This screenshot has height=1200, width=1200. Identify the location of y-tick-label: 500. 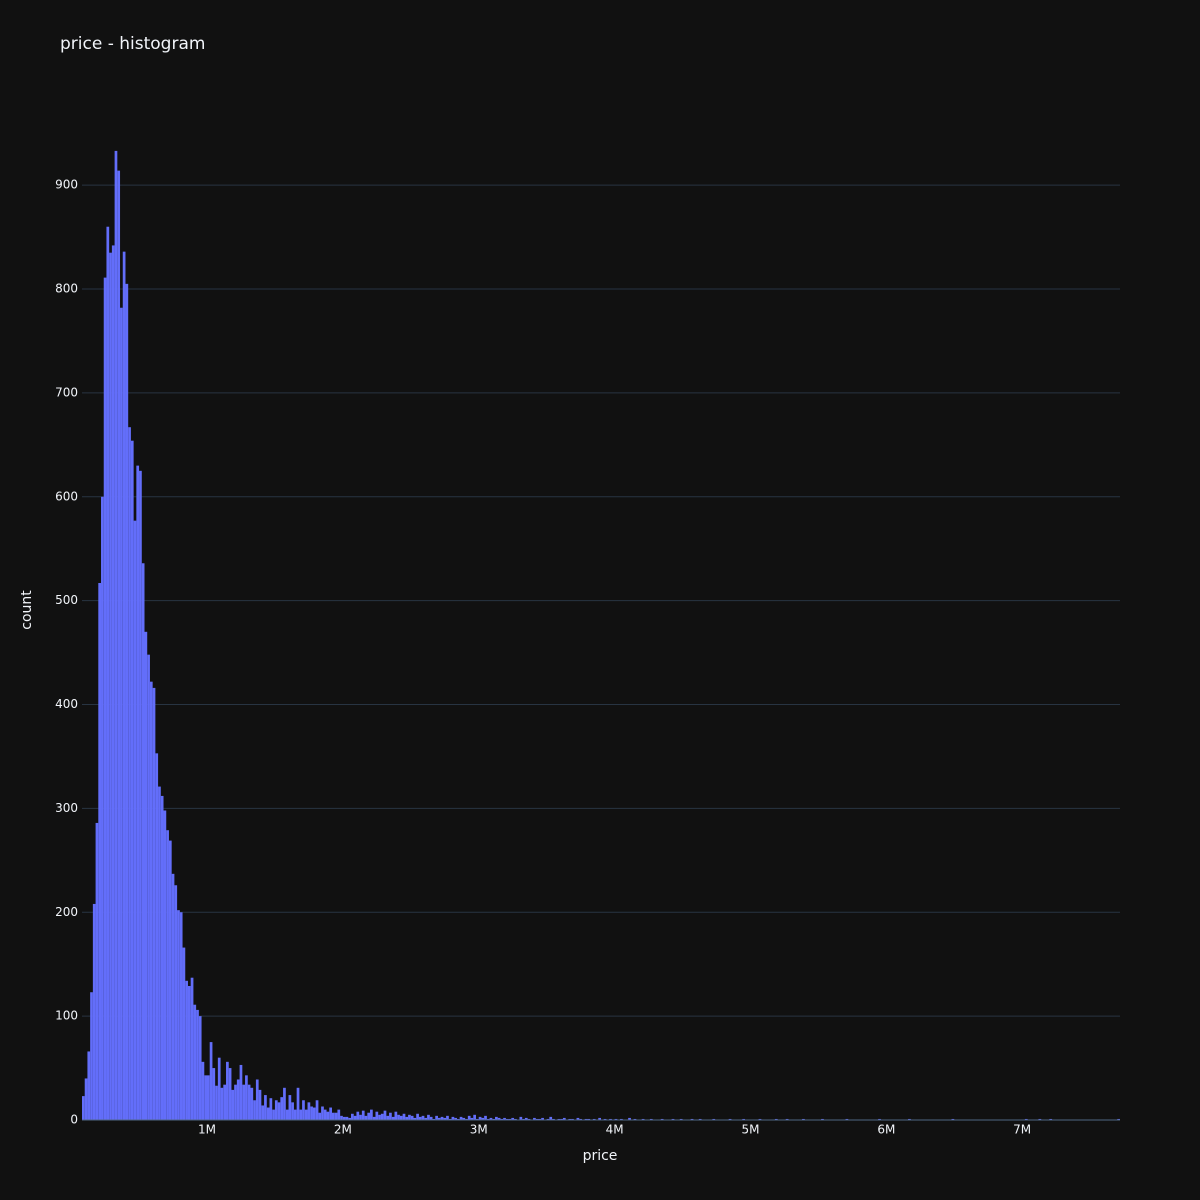
(66, 600).